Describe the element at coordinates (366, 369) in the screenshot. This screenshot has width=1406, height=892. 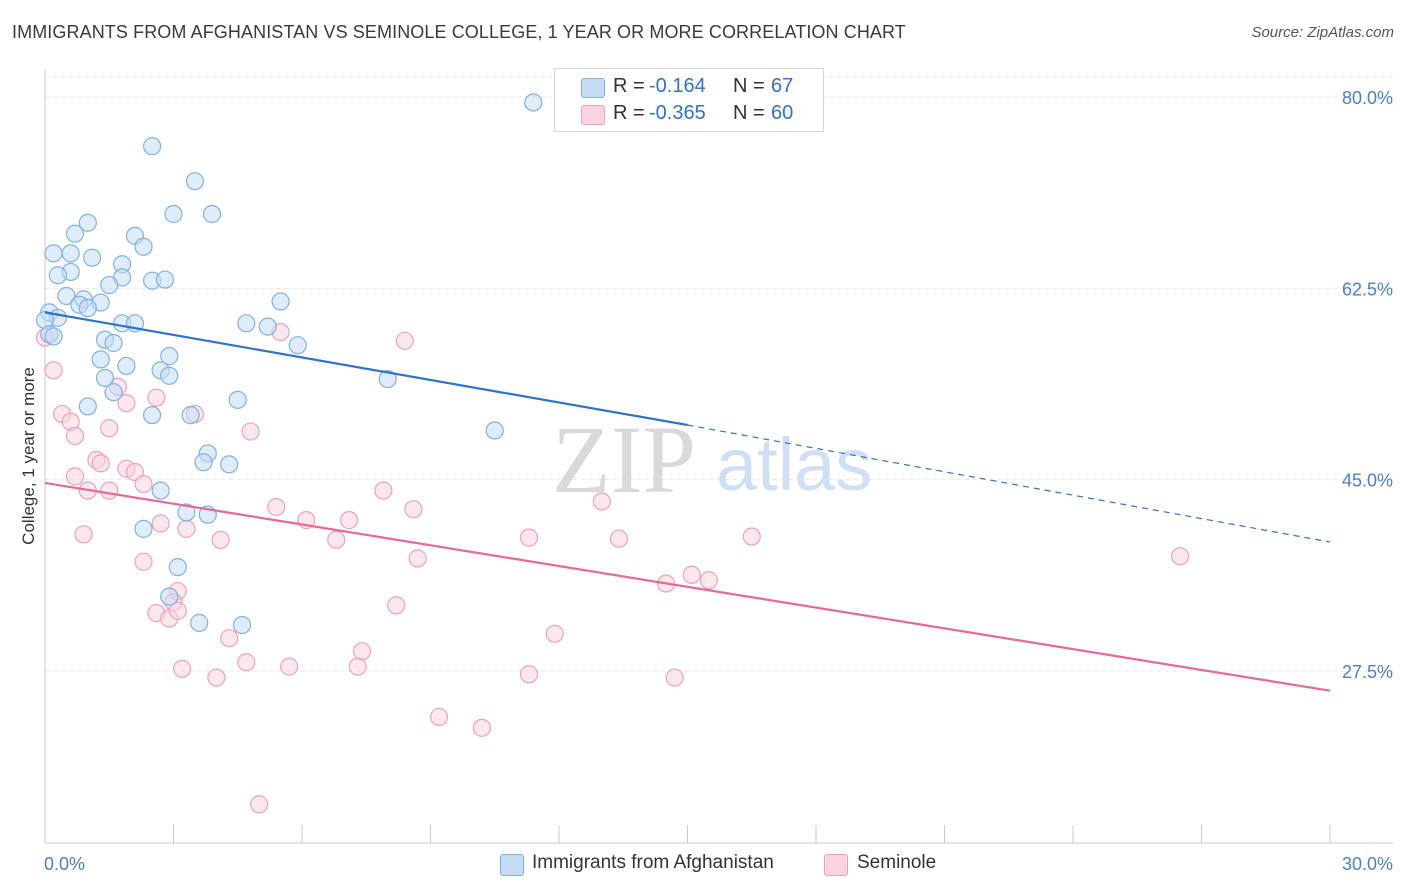
I see `trend-line-afghanistan` at that location.